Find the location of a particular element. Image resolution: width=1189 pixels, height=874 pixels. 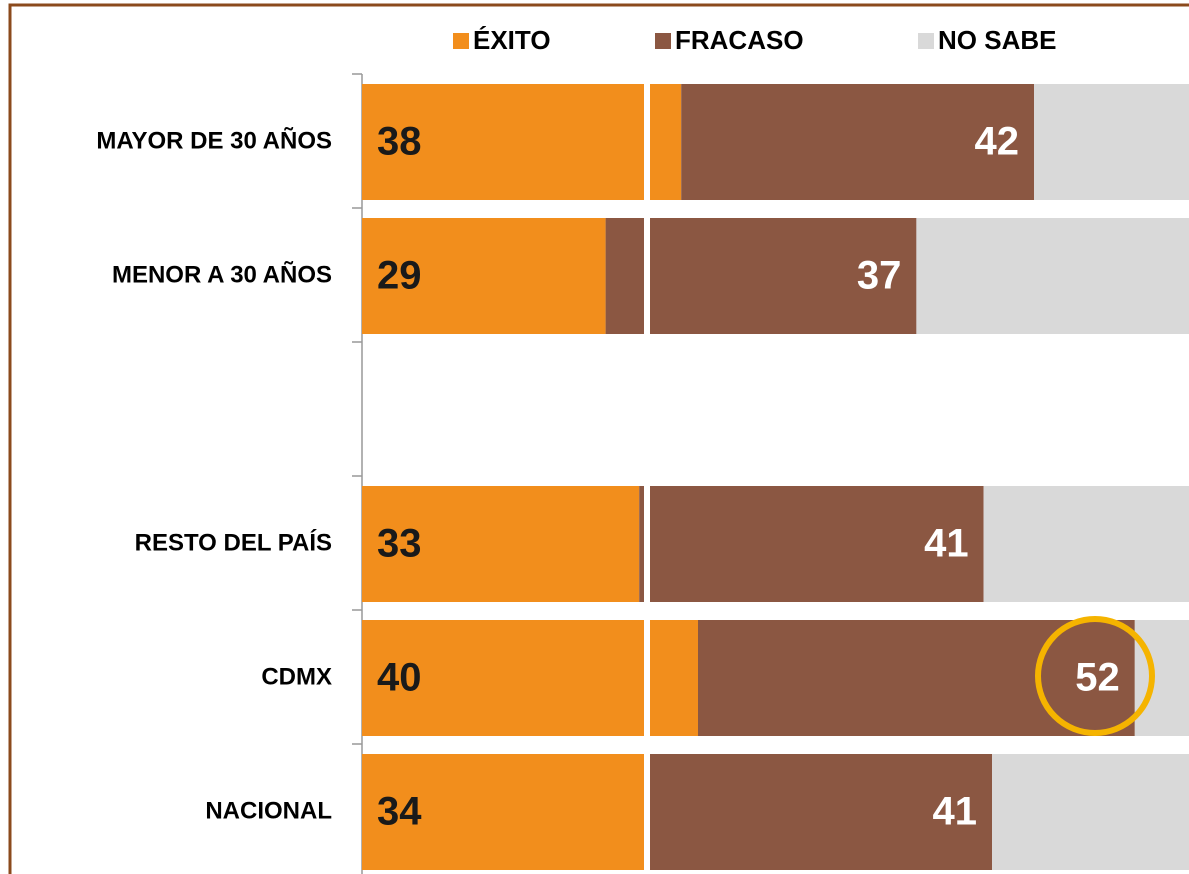

legend-label: FRACASO is located at coordinates (739, 40).